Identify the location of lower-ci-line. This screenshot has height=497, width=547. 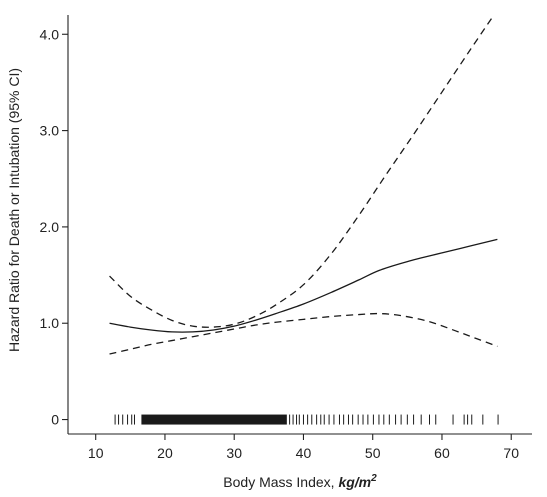
(303, 333).